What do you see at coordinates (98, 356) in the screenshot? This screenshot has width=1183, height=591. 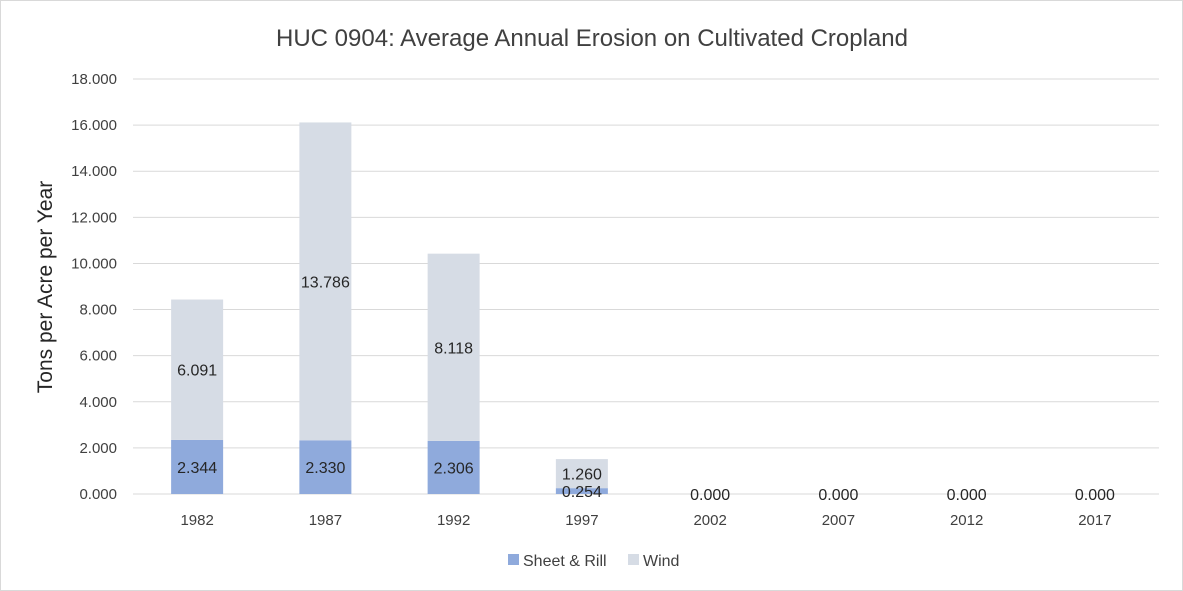 I see `y-tick-label: 6.000` at bounding box center [98, 356].